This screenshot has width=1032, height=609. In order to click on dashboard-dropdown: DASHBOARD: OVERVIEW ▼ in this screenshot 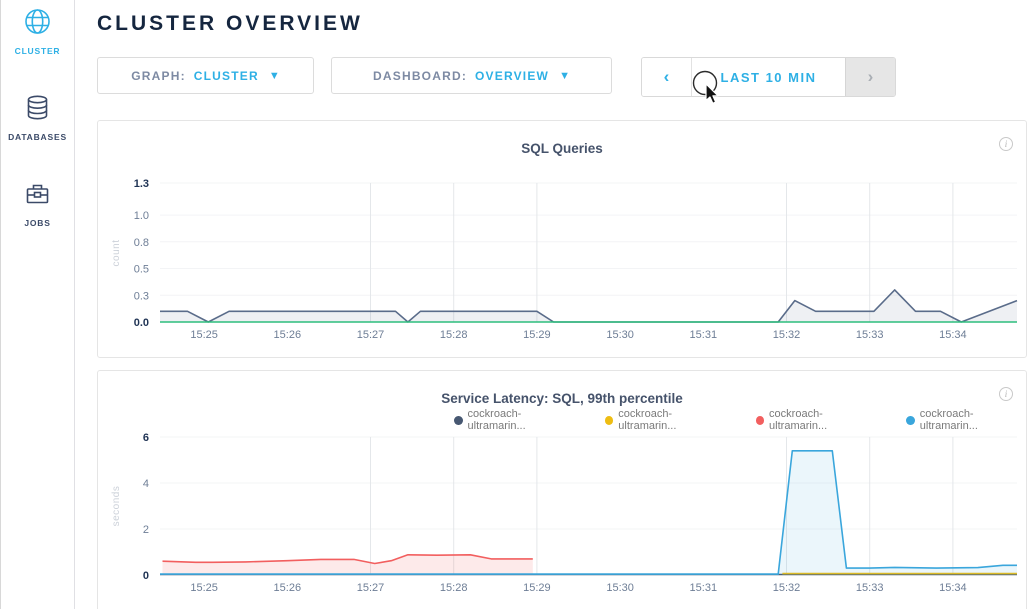, I will do `click(471, 75)`.